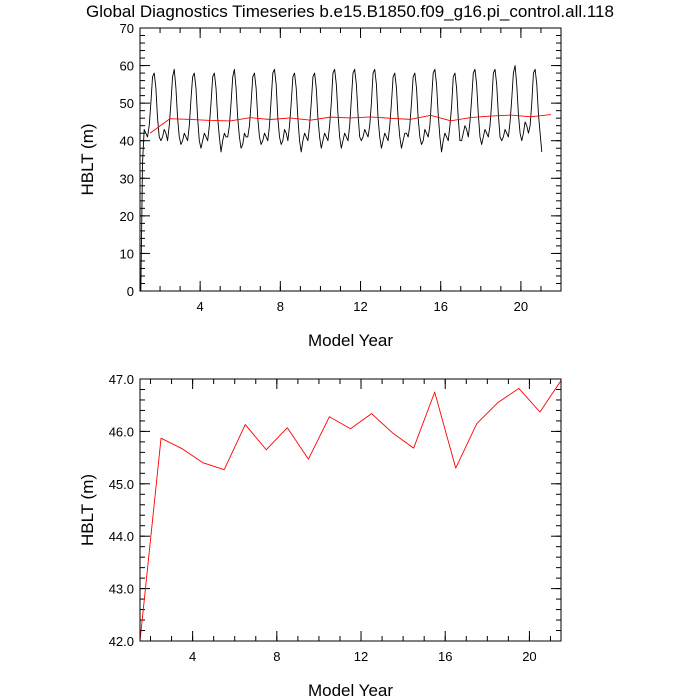 The image size is (700, 700). What do you see at coordinates (127, 103) in the screenshot?
I see `y-tick-label: 50` at bounding box center [127, 103].